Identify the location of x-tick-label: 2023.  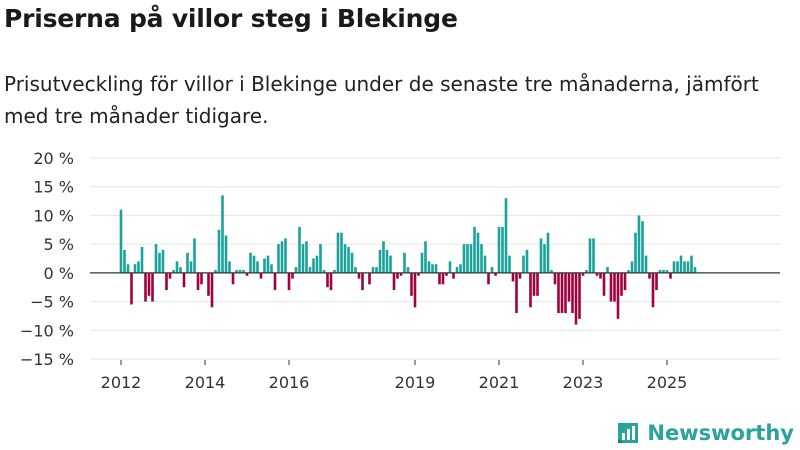
(583, 382).